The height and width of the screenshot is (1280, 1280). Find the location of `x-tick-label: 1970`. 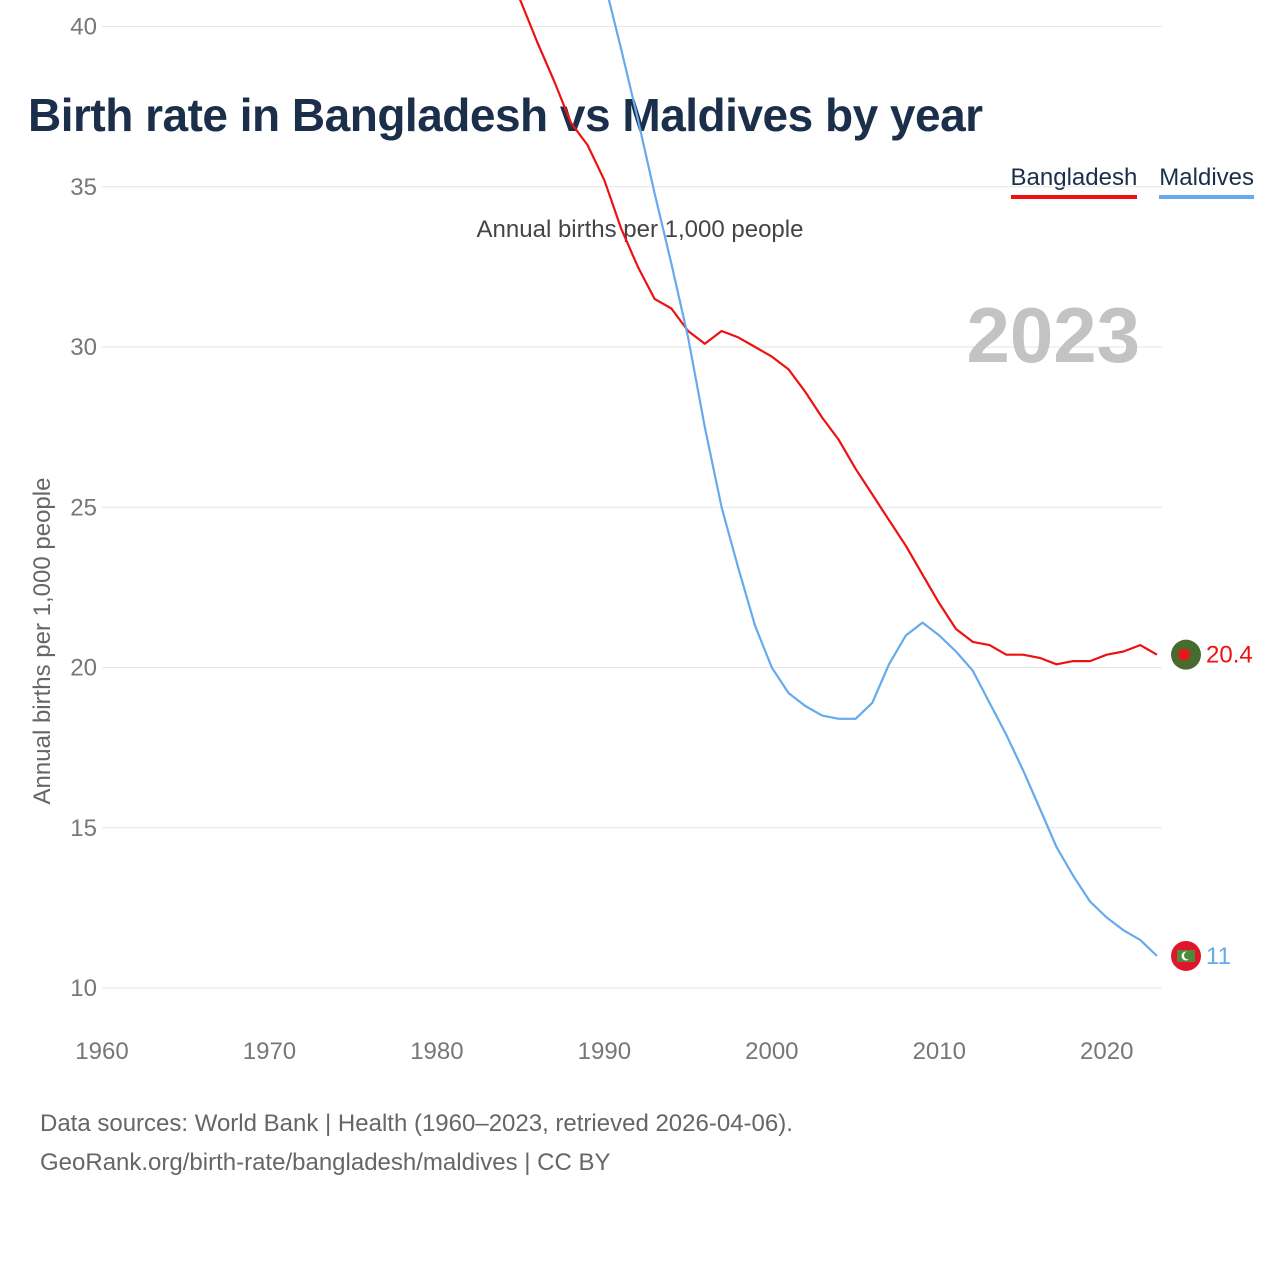

x-tick-label: 1970 is located at coordinates (269, 1051).